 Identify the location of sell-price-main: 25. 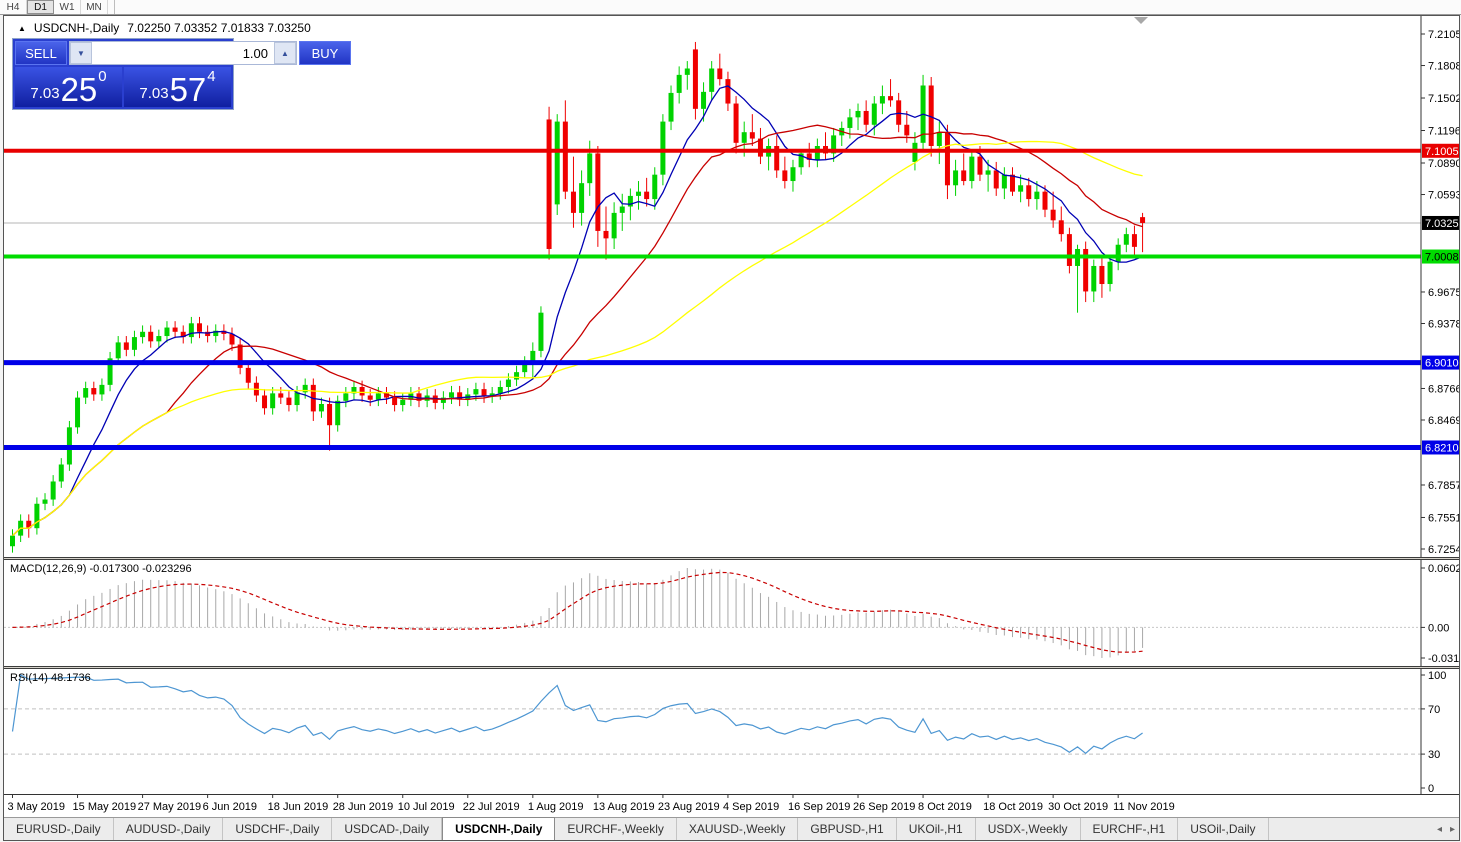
(79, 89).